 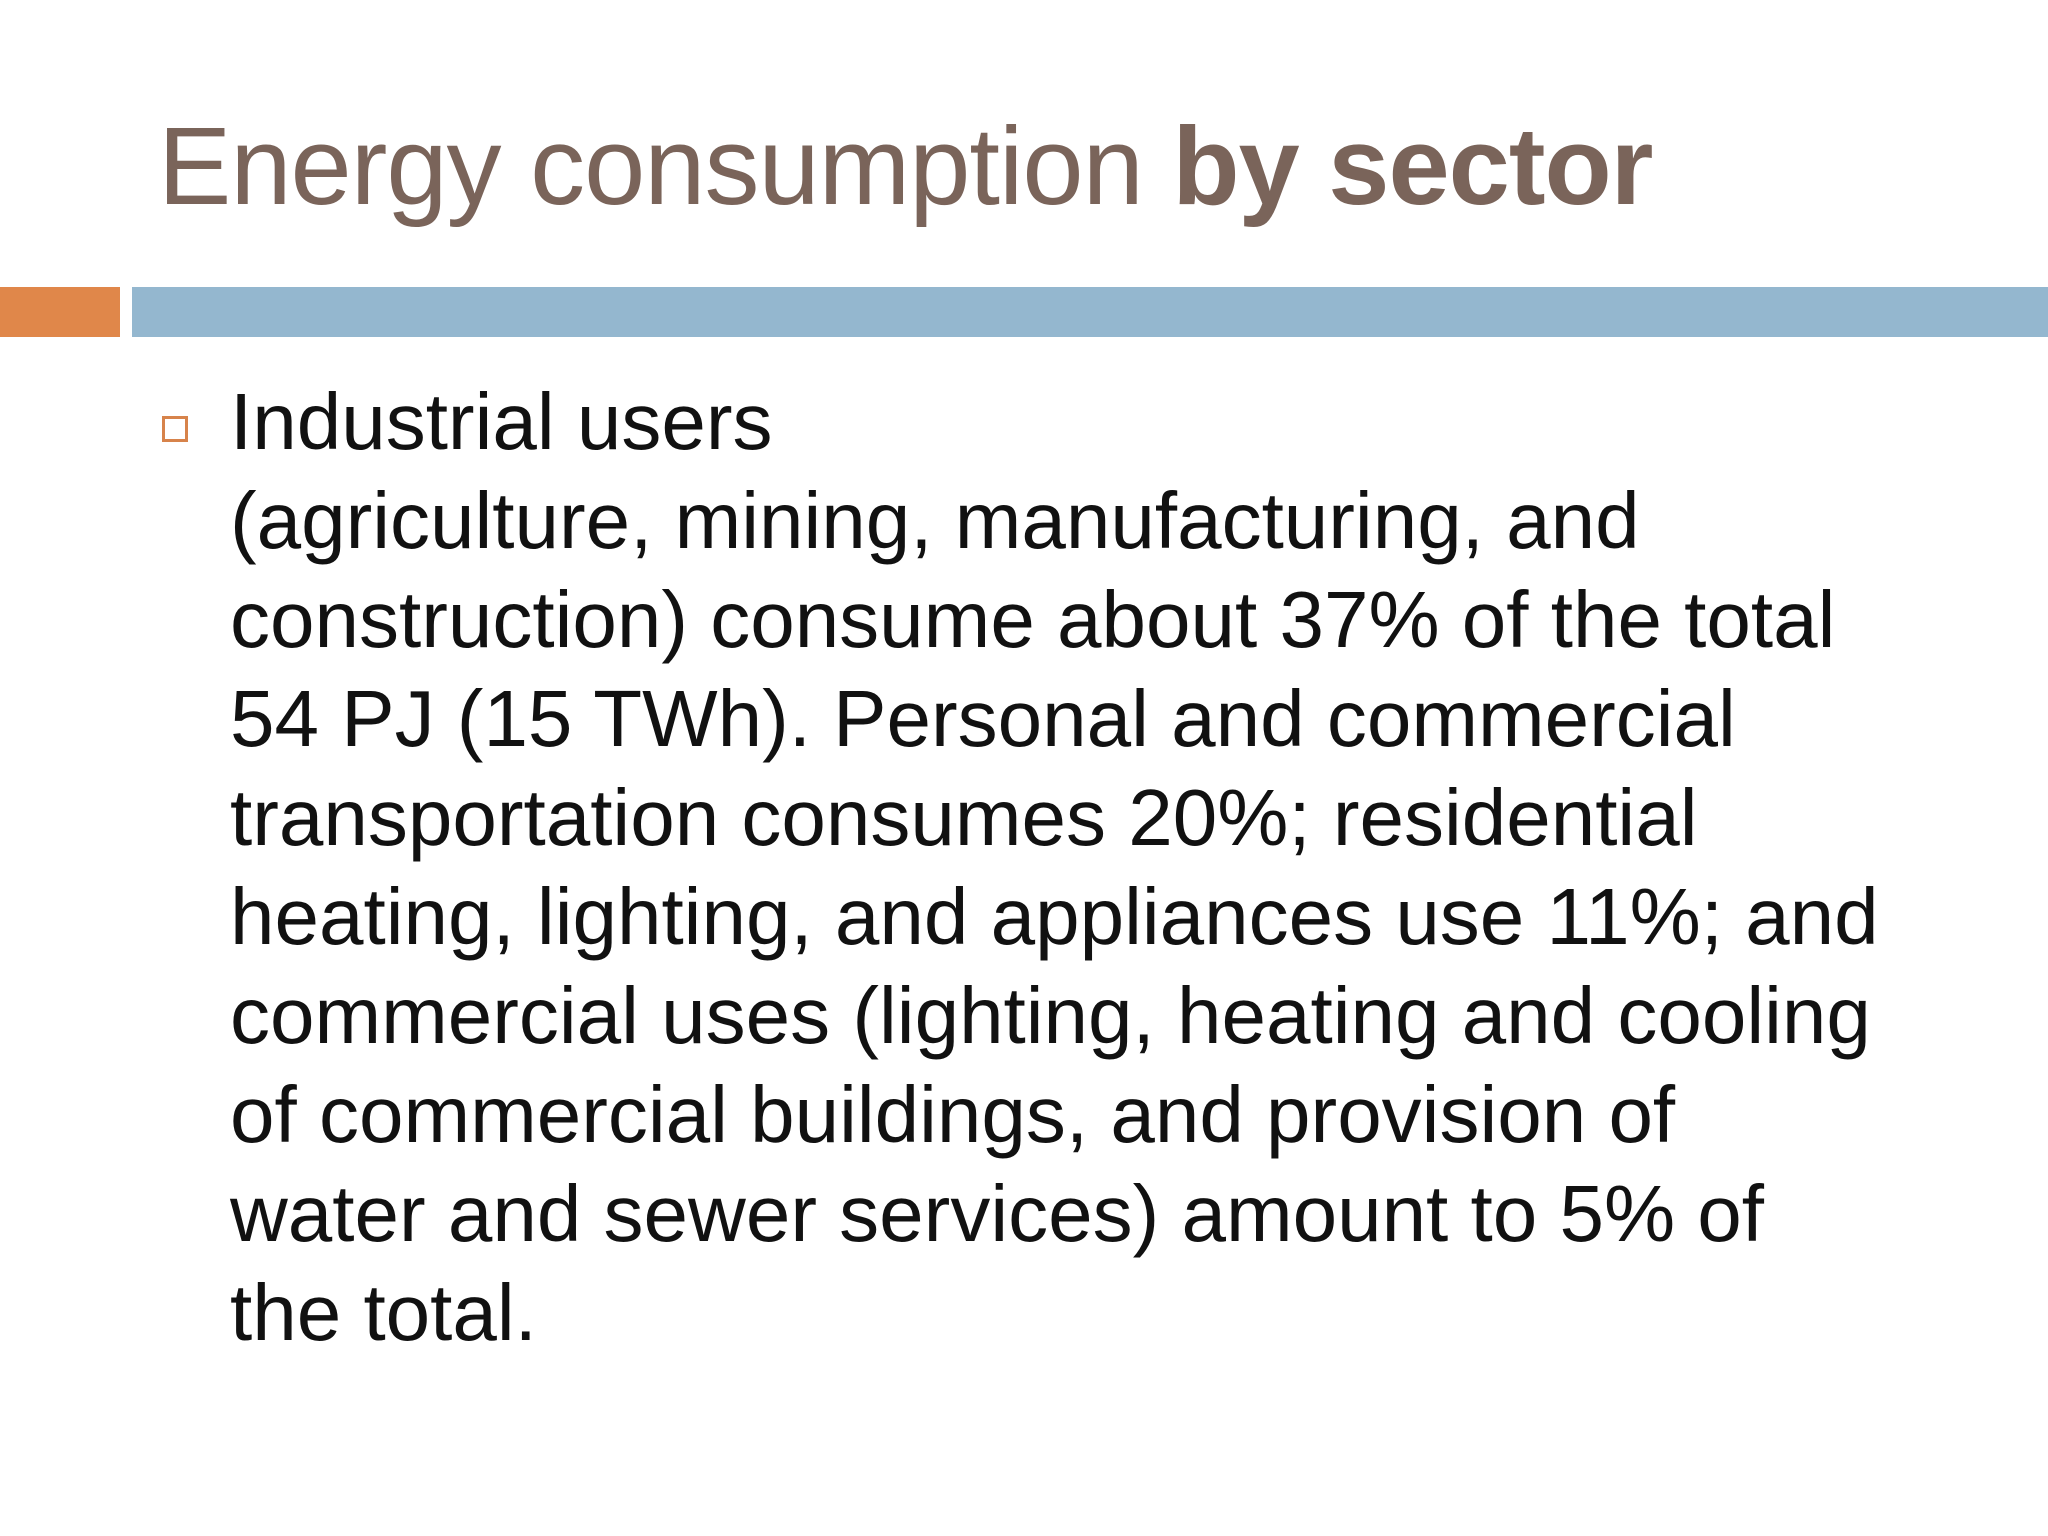 What do you see at coordinates (60, 312) in the screenshot?
I see `title-accent-bar-orange` at bounding box center [60, 312].